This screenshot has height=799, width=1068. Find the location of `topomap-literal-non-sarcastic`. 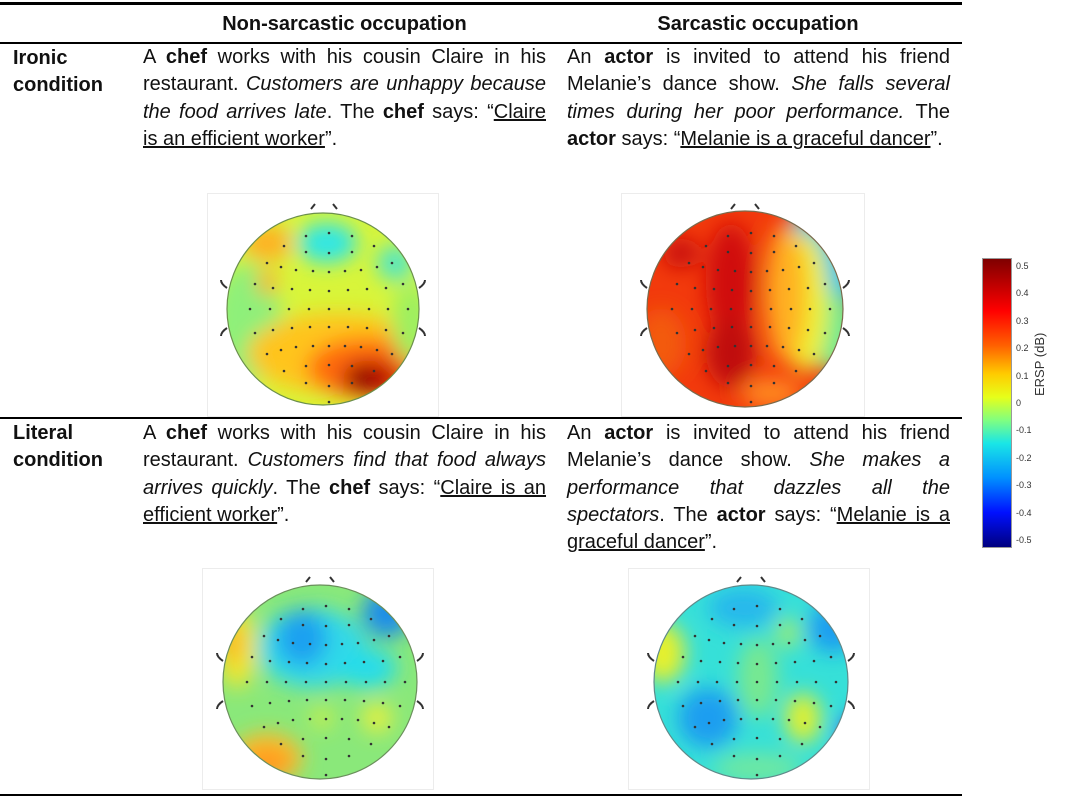

topomap-literal-non-sarcastic is located at coordinates (320, 678).